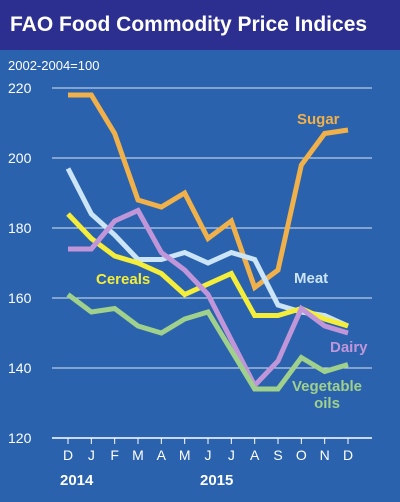 The image size is (400, 502). I want to click on x-tick-label-0: D, so click(68, 455).